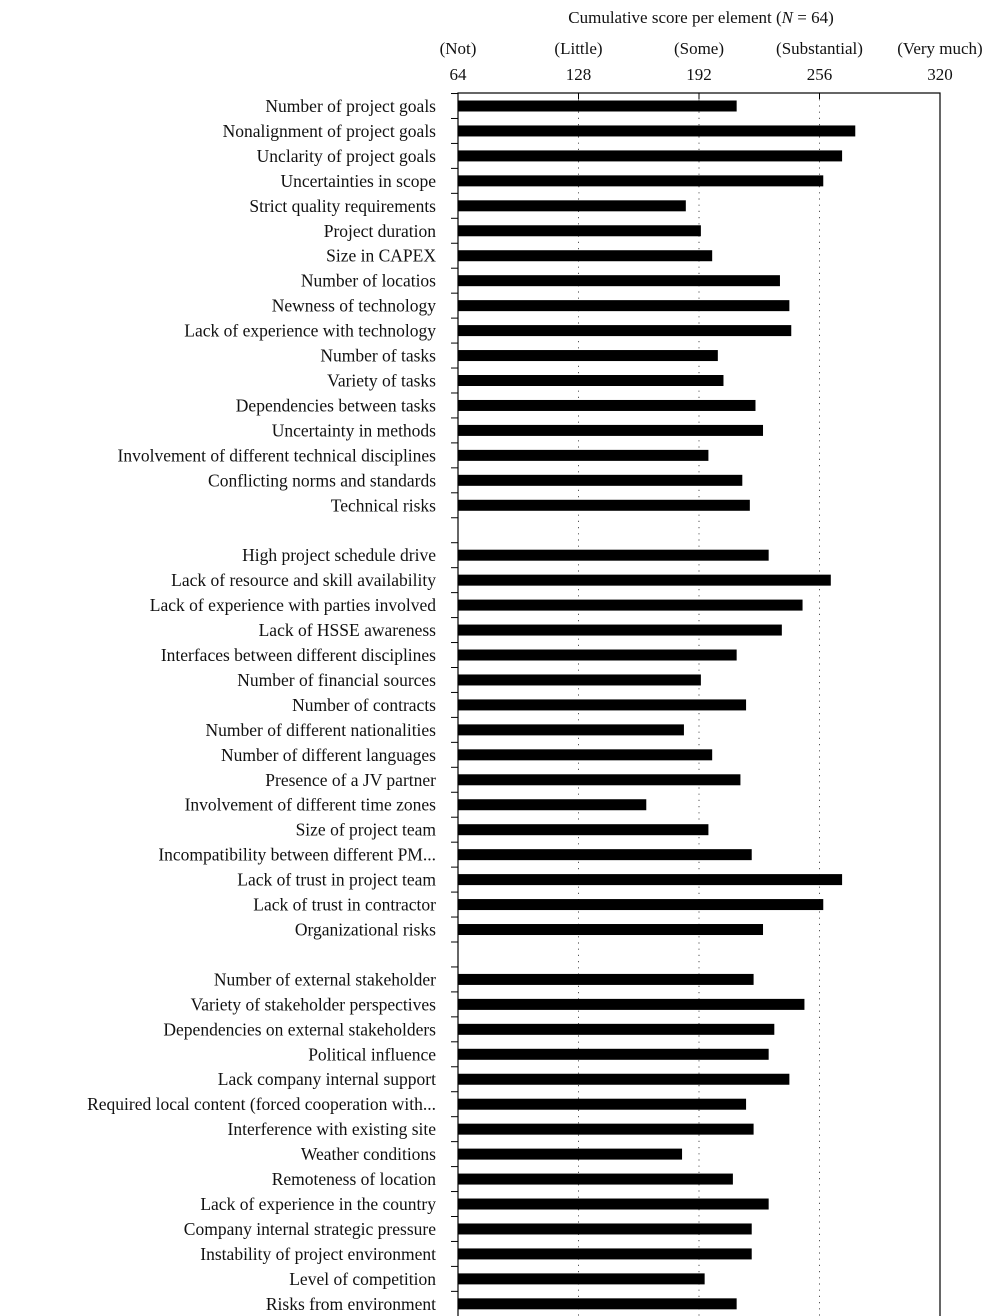 The height and width of the screenshot is (1316, 993). Describe the element at coordinates (336, 405) in the screenshot. I see `category-label: Dependencies between tasks` at that location.